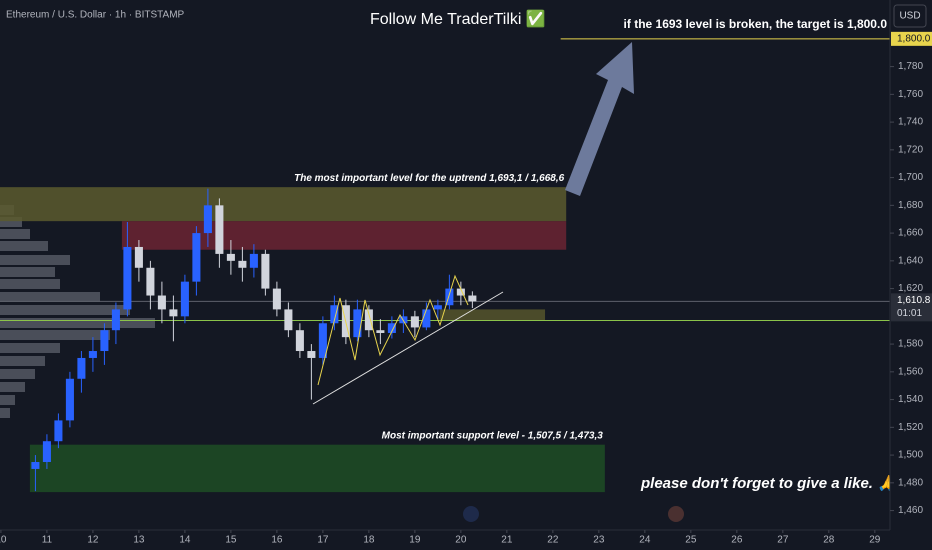  I want to click on x-tick-label: 25, so click(691, 540).